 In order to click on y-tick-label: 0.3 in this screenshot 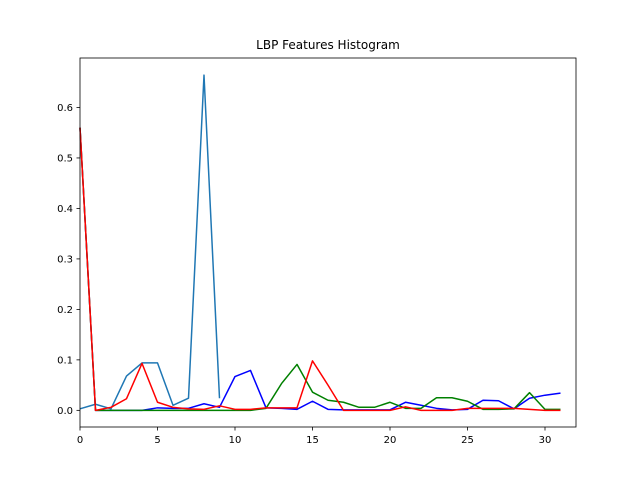, I will do `click(65, 259)`.